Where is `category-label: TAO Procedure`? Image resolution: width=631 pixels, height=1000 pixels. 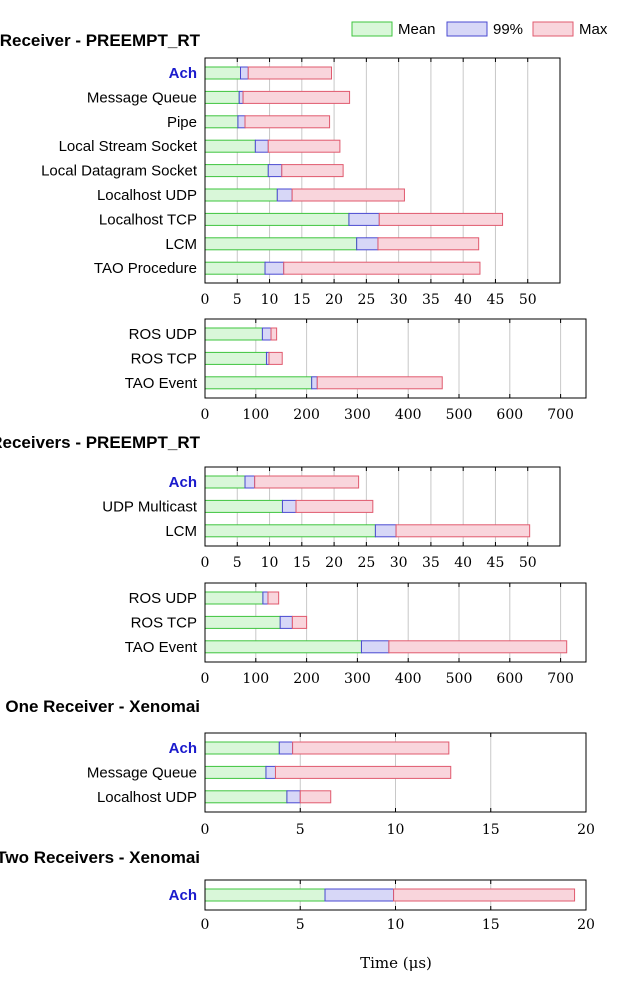
category-label: TAO Procedure is located at coordinates (145, 268).